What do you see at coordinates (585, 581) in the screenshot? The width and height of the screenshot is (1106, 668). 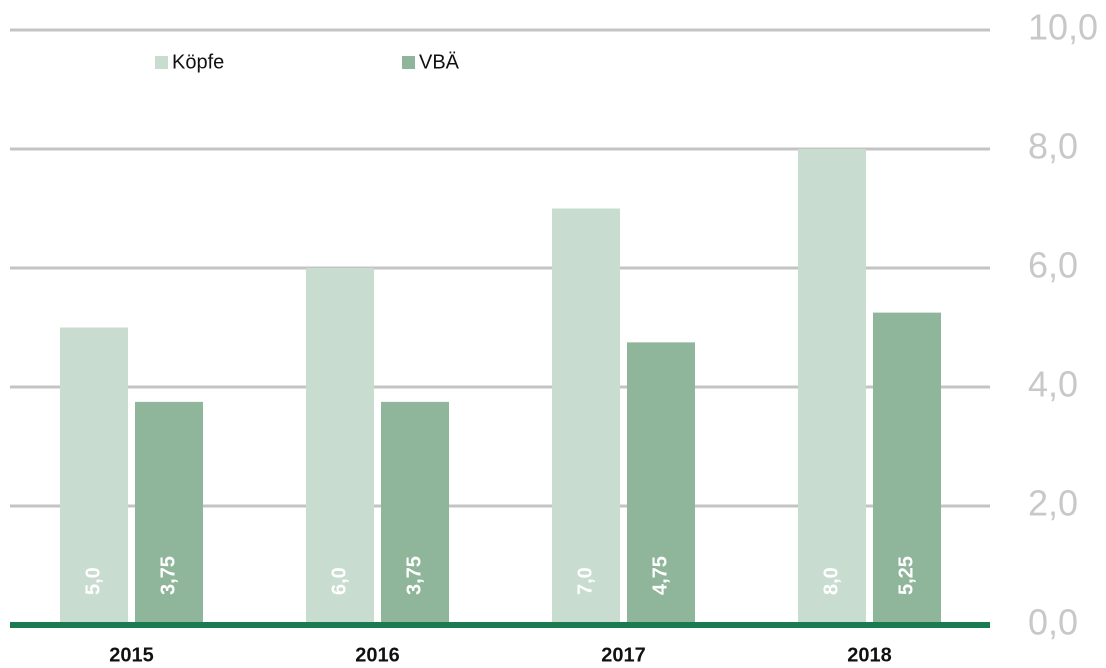 I see `value-label: 7,0` at bounding box center [585, 581].